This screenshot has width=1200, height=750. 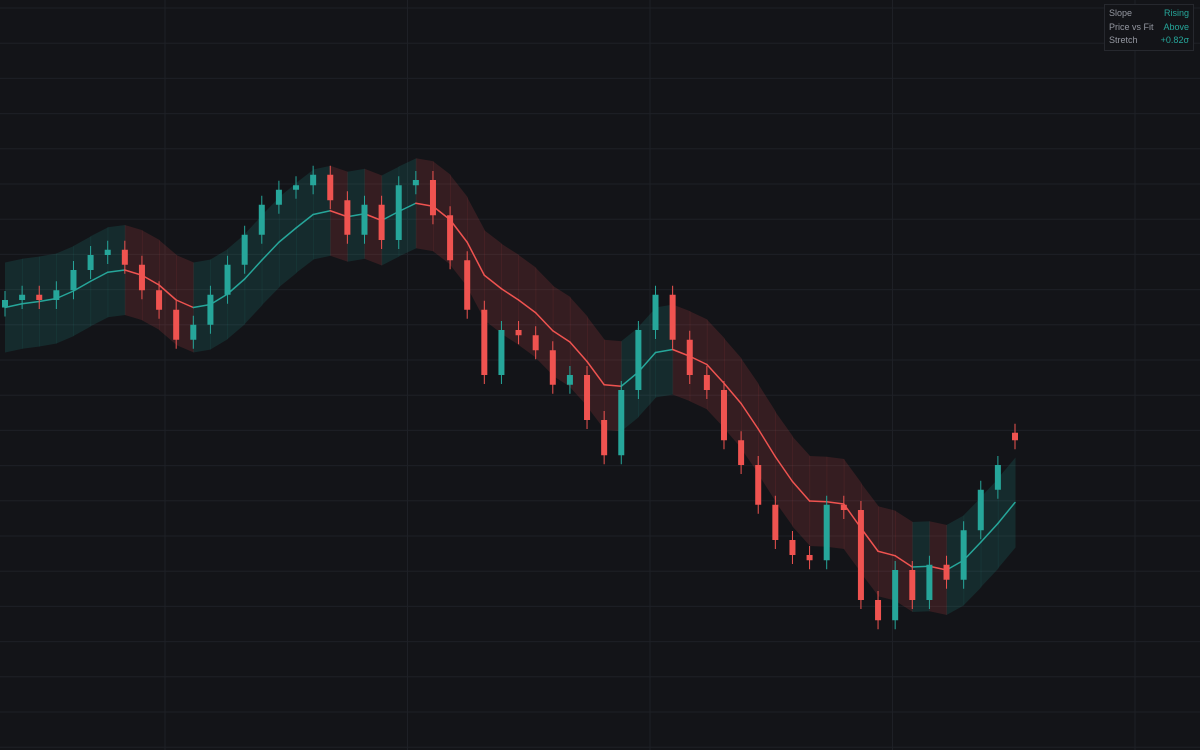 What do you see at coordinates (1123, 40) in the screenshot?
I see `stat-label: Stretch` at bounding box center [1123, 40].